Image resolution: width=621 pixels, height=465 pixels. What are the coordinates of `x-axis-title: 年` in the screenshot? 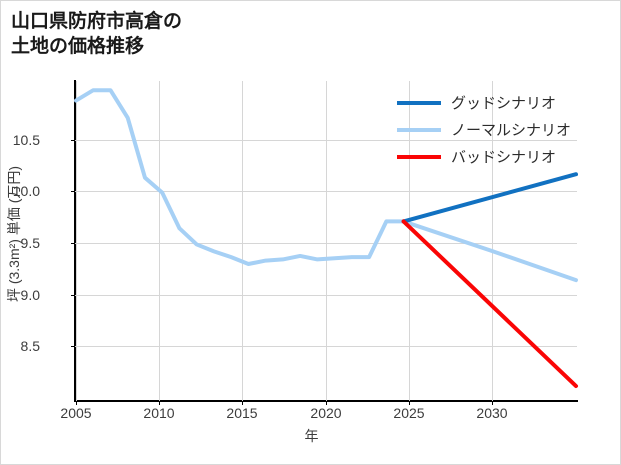 It's located at (311, 436).